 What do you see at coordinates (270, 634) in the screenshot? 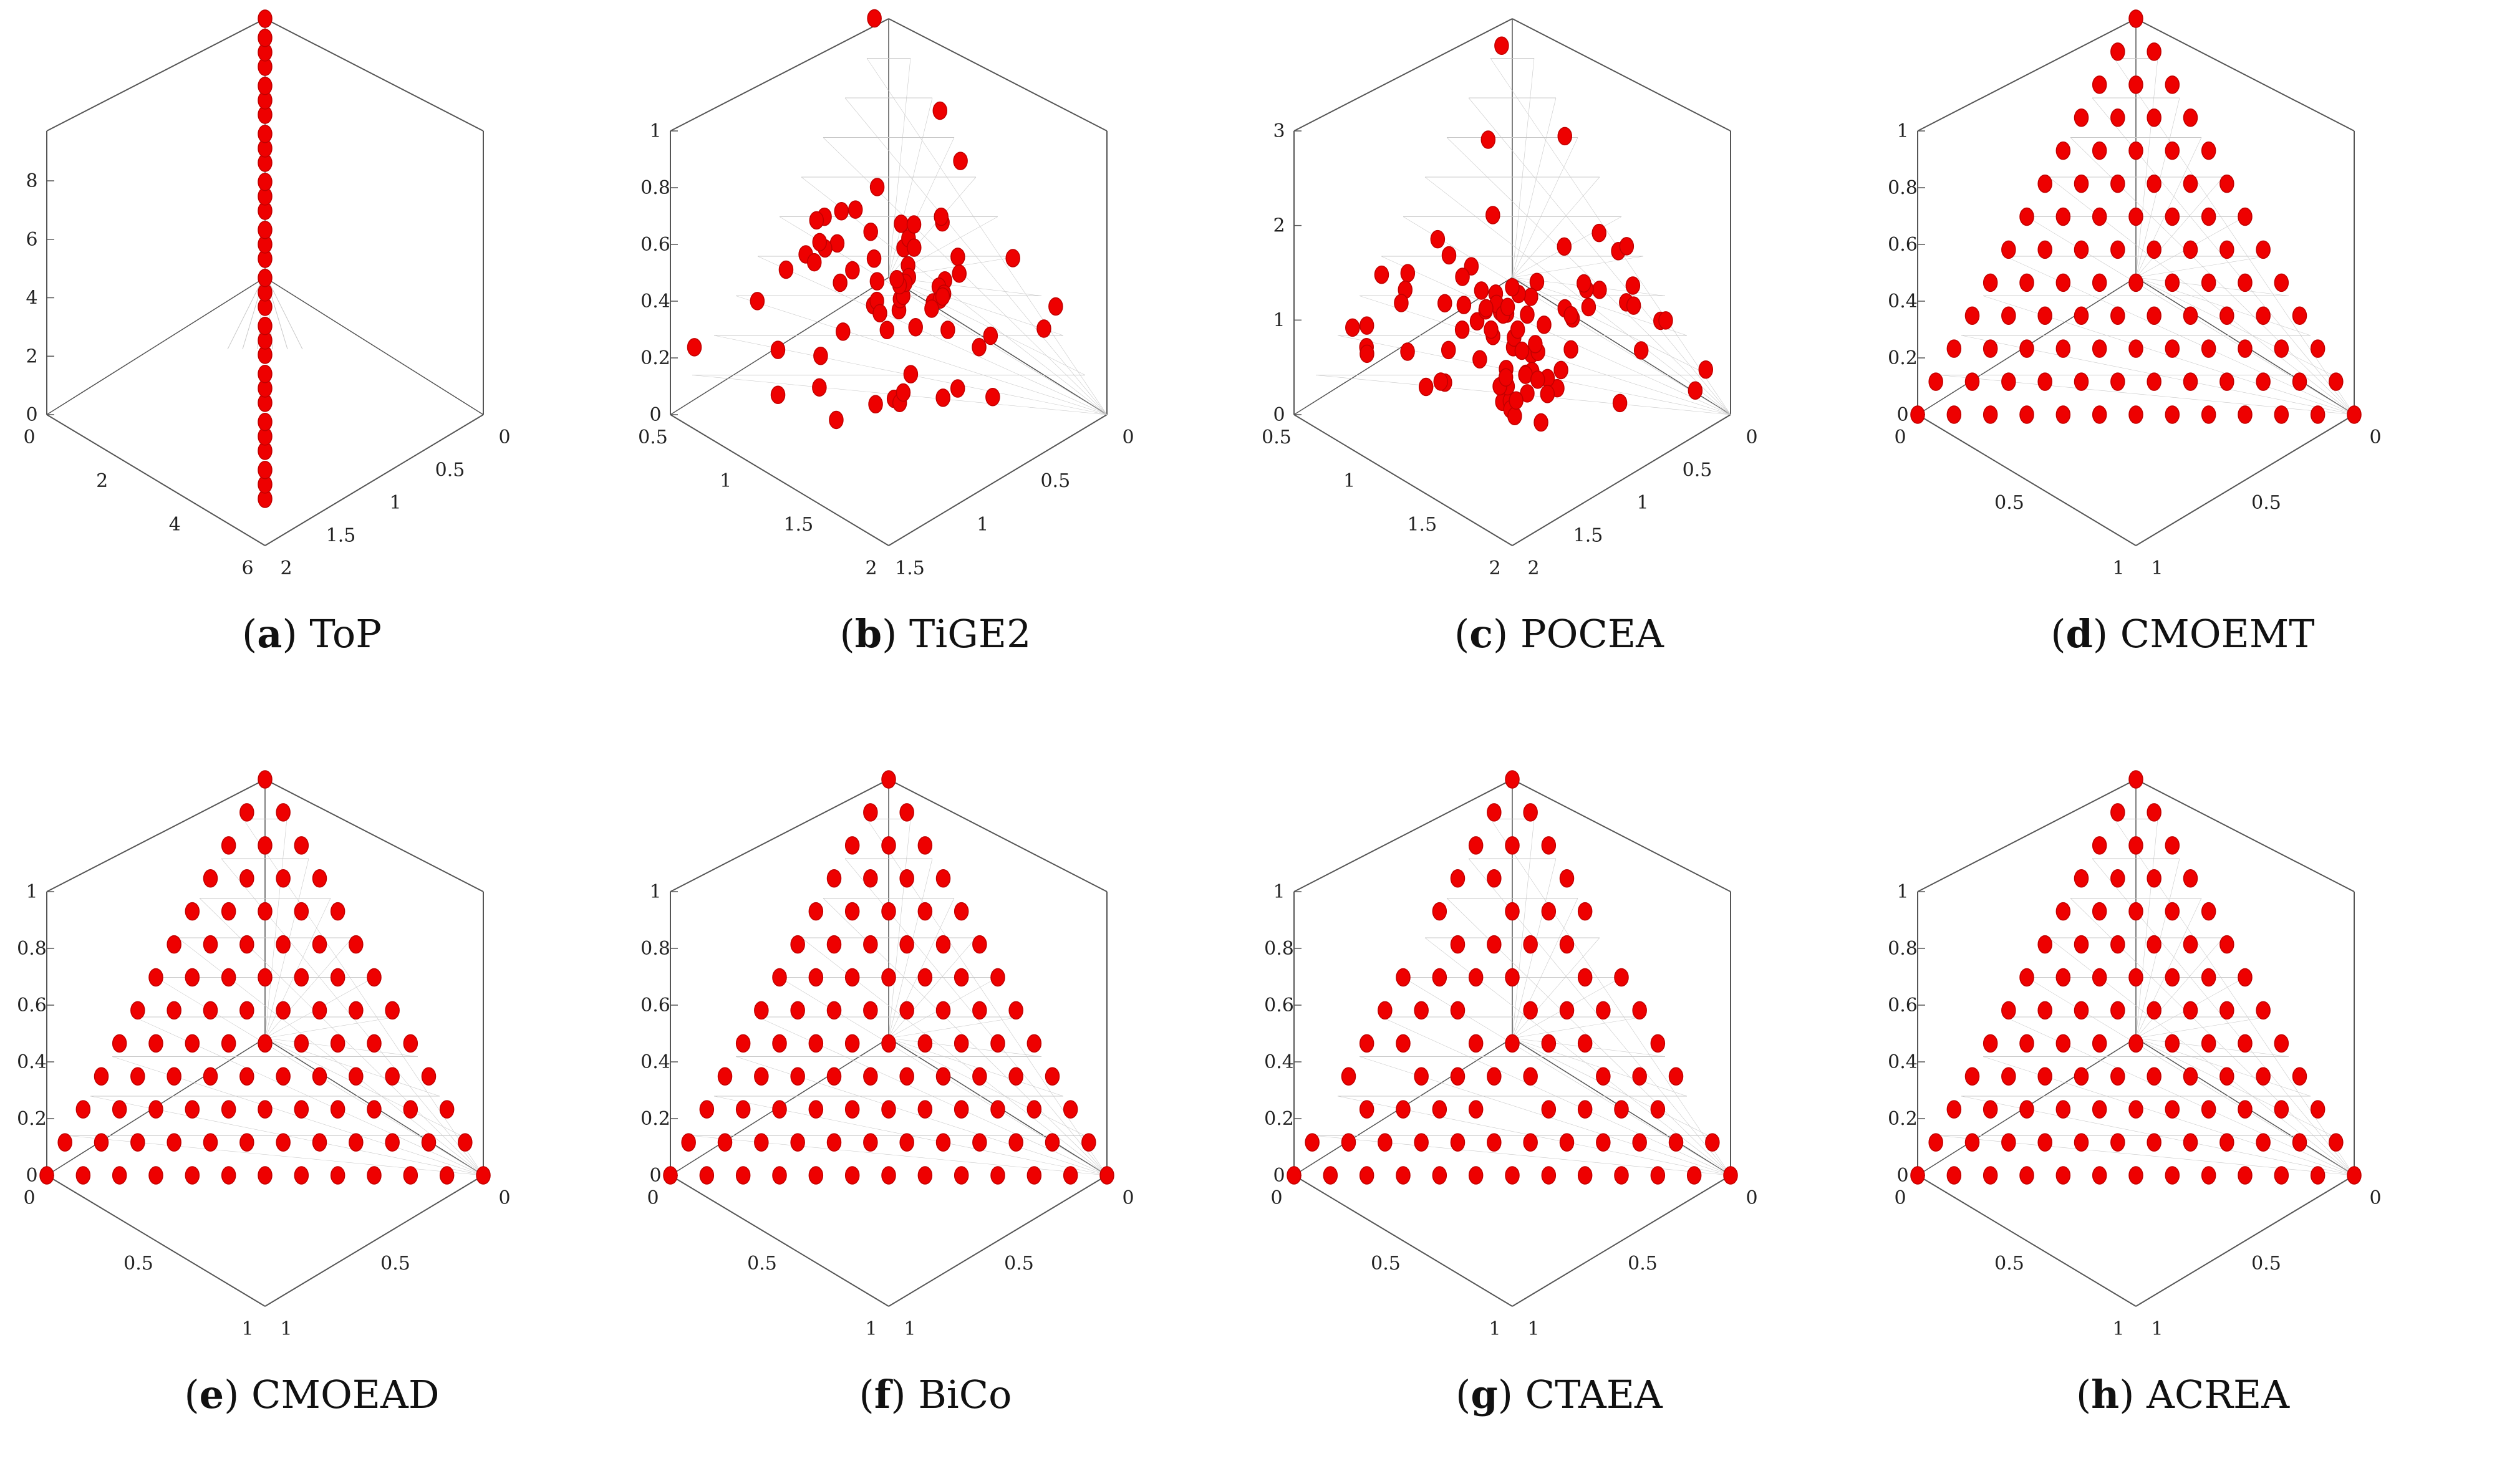
I see `caption-letter: a` at bounding box center [270, 634].